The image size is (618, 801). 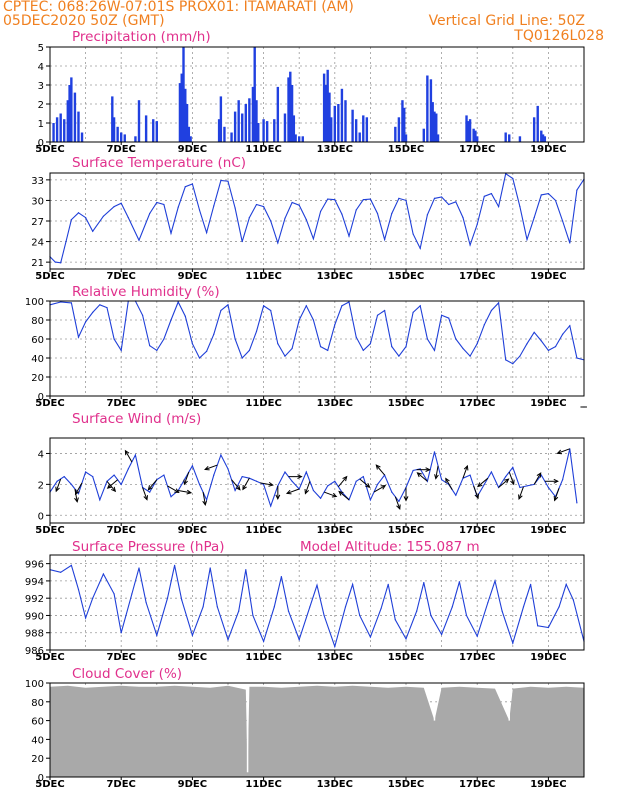 What do you see at coordinates (263, 149) in the screenshot?
I see `x-tick-label: 11DEC` at bounding box center [263, 149].